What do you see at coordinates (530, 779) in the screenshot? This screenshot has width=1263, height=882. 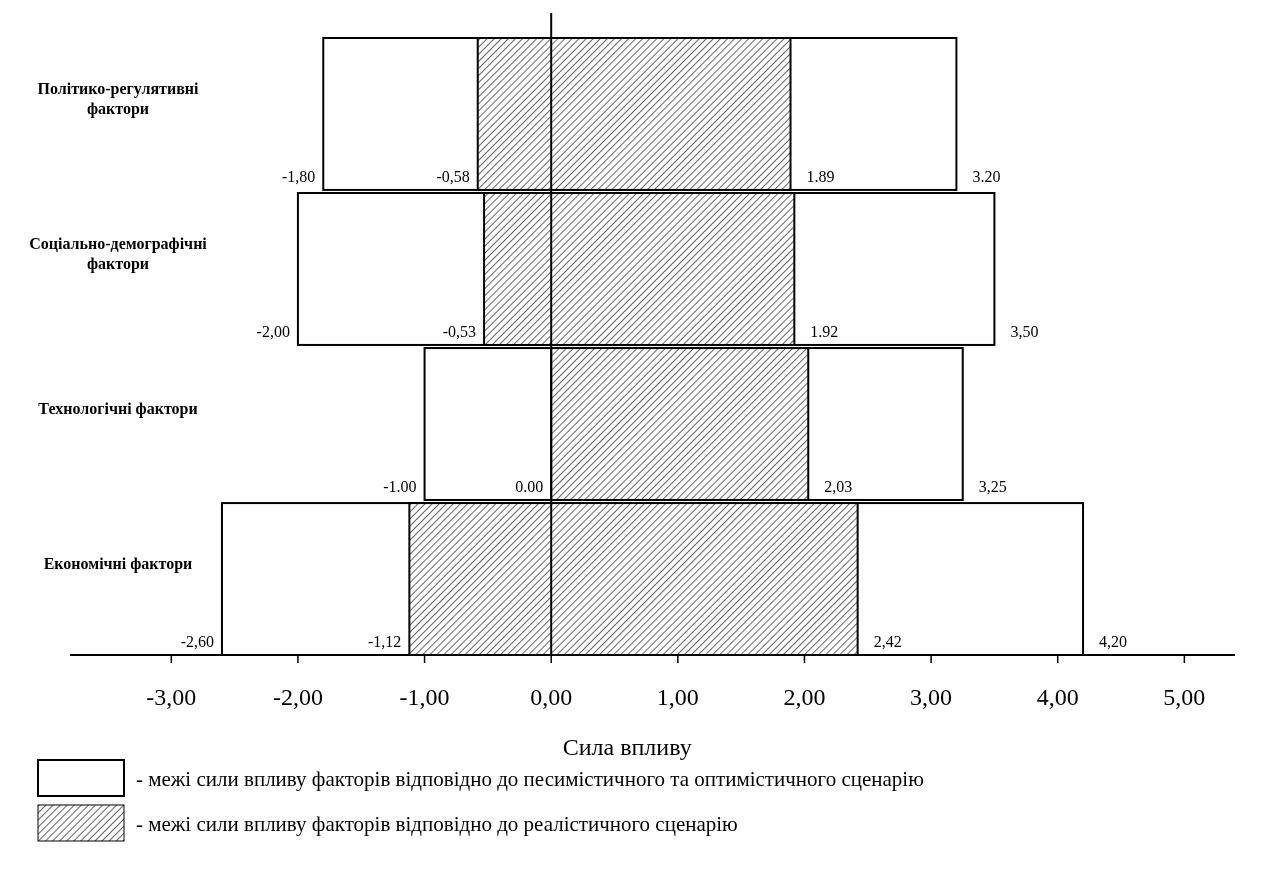 I see `legend-label: - межі сили впливу факторів відповідно до песимістичного та оптимістичного сценарію` at bounding box center [530, 779].